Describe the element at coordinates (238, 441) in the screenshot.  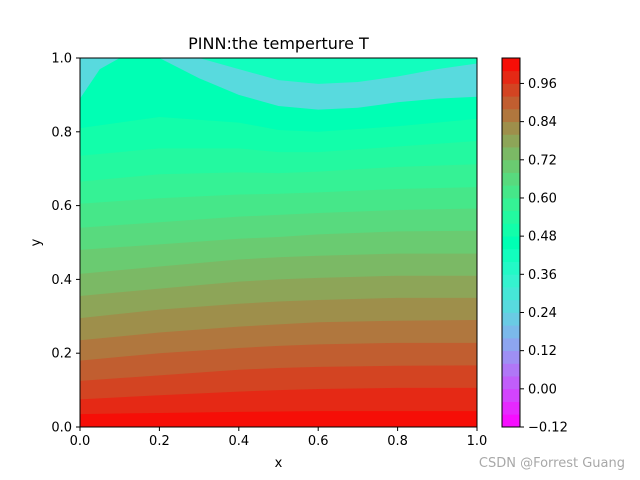
I see `x-tick-label: 0.4` at that location.